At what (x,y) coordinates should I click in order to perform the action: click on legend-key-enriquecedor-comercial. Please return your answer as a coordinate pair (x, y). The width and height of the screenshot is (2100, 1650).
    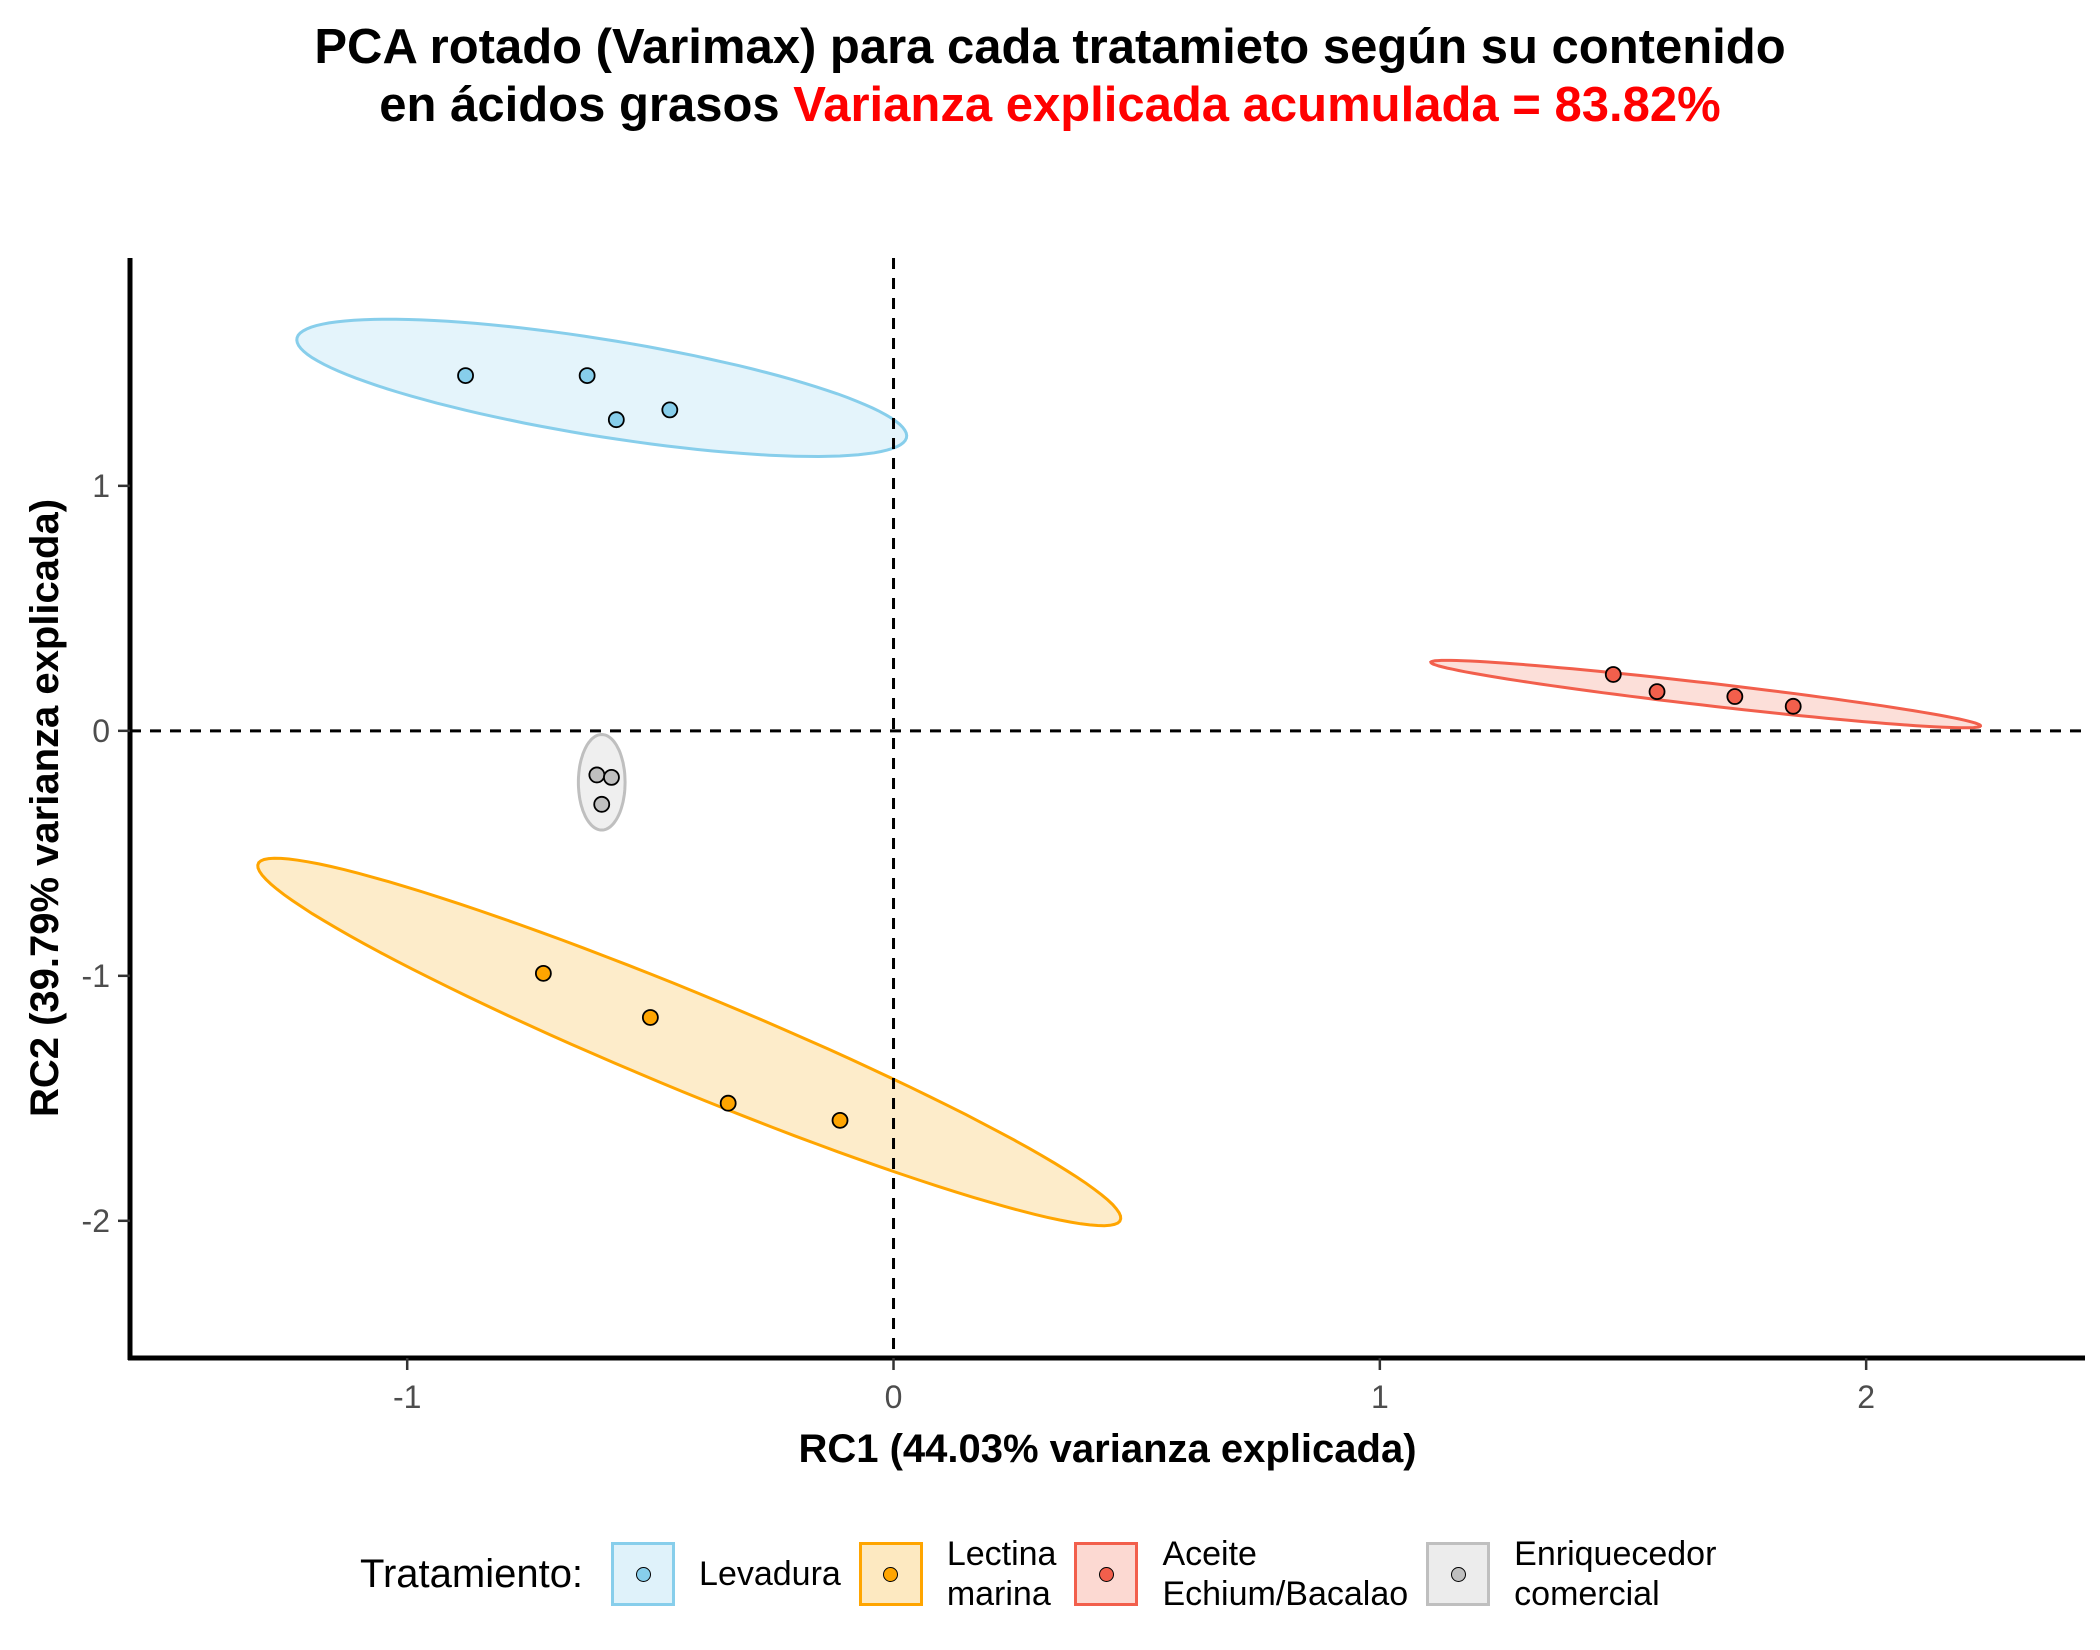
    Looking at the image, I should click on (1458, 1574).